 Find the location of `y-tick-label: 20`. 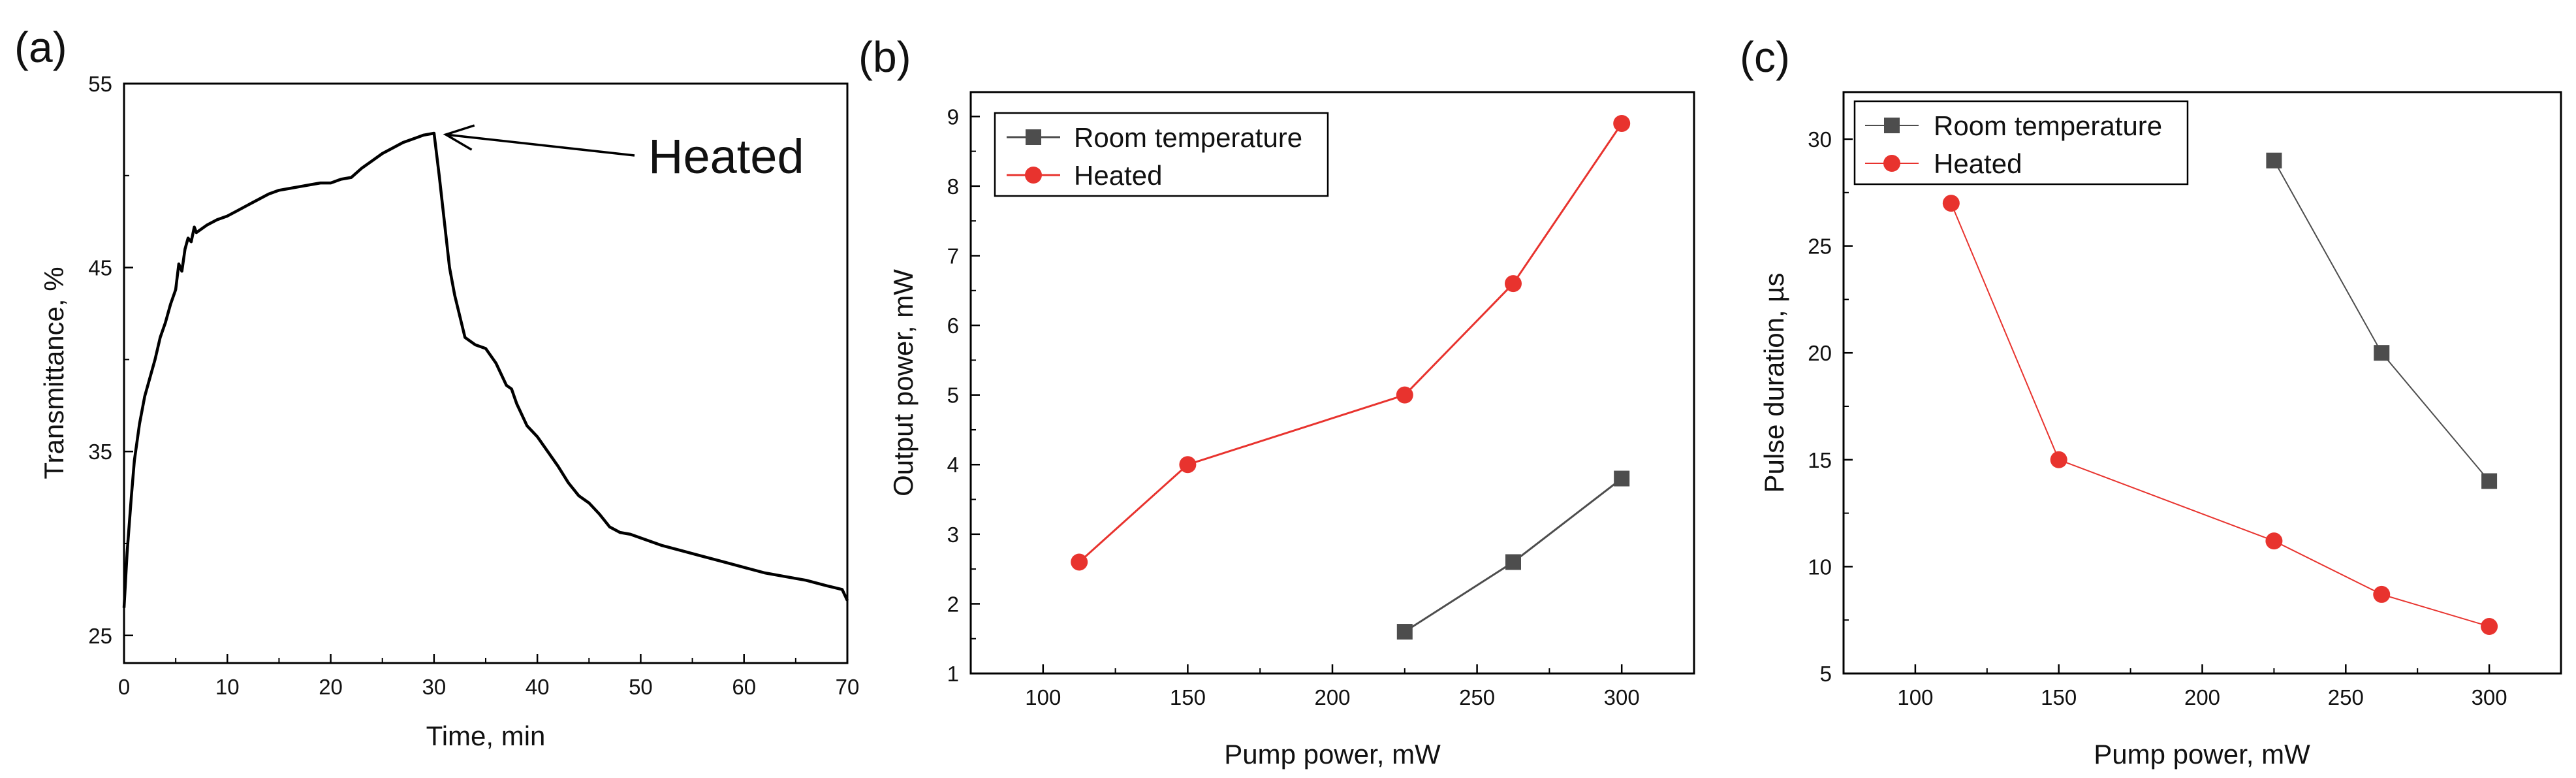

y-tick-label: 20 is located at coordinates (1820, 353).